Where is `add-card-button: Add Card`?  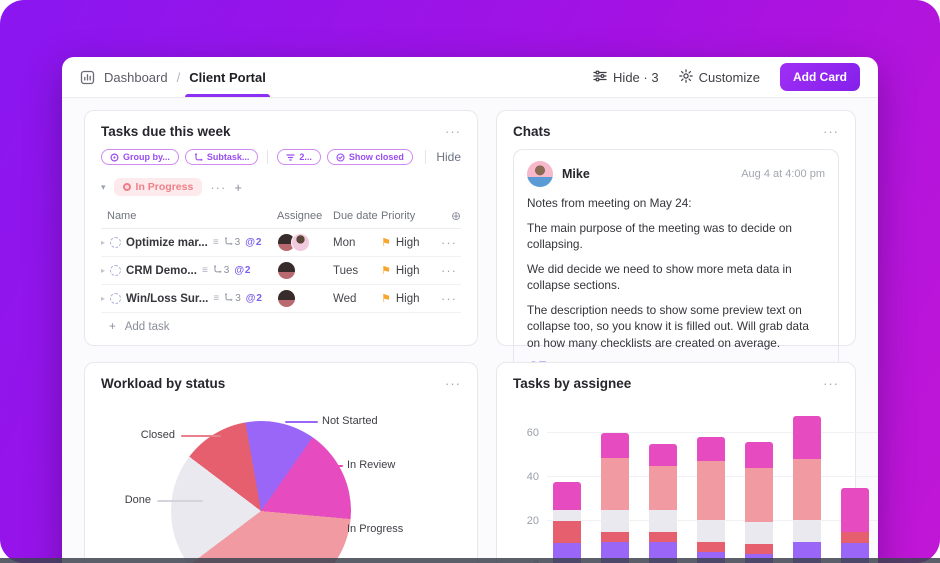 add-card-button: Add Card is located at coordinates (820, 77).